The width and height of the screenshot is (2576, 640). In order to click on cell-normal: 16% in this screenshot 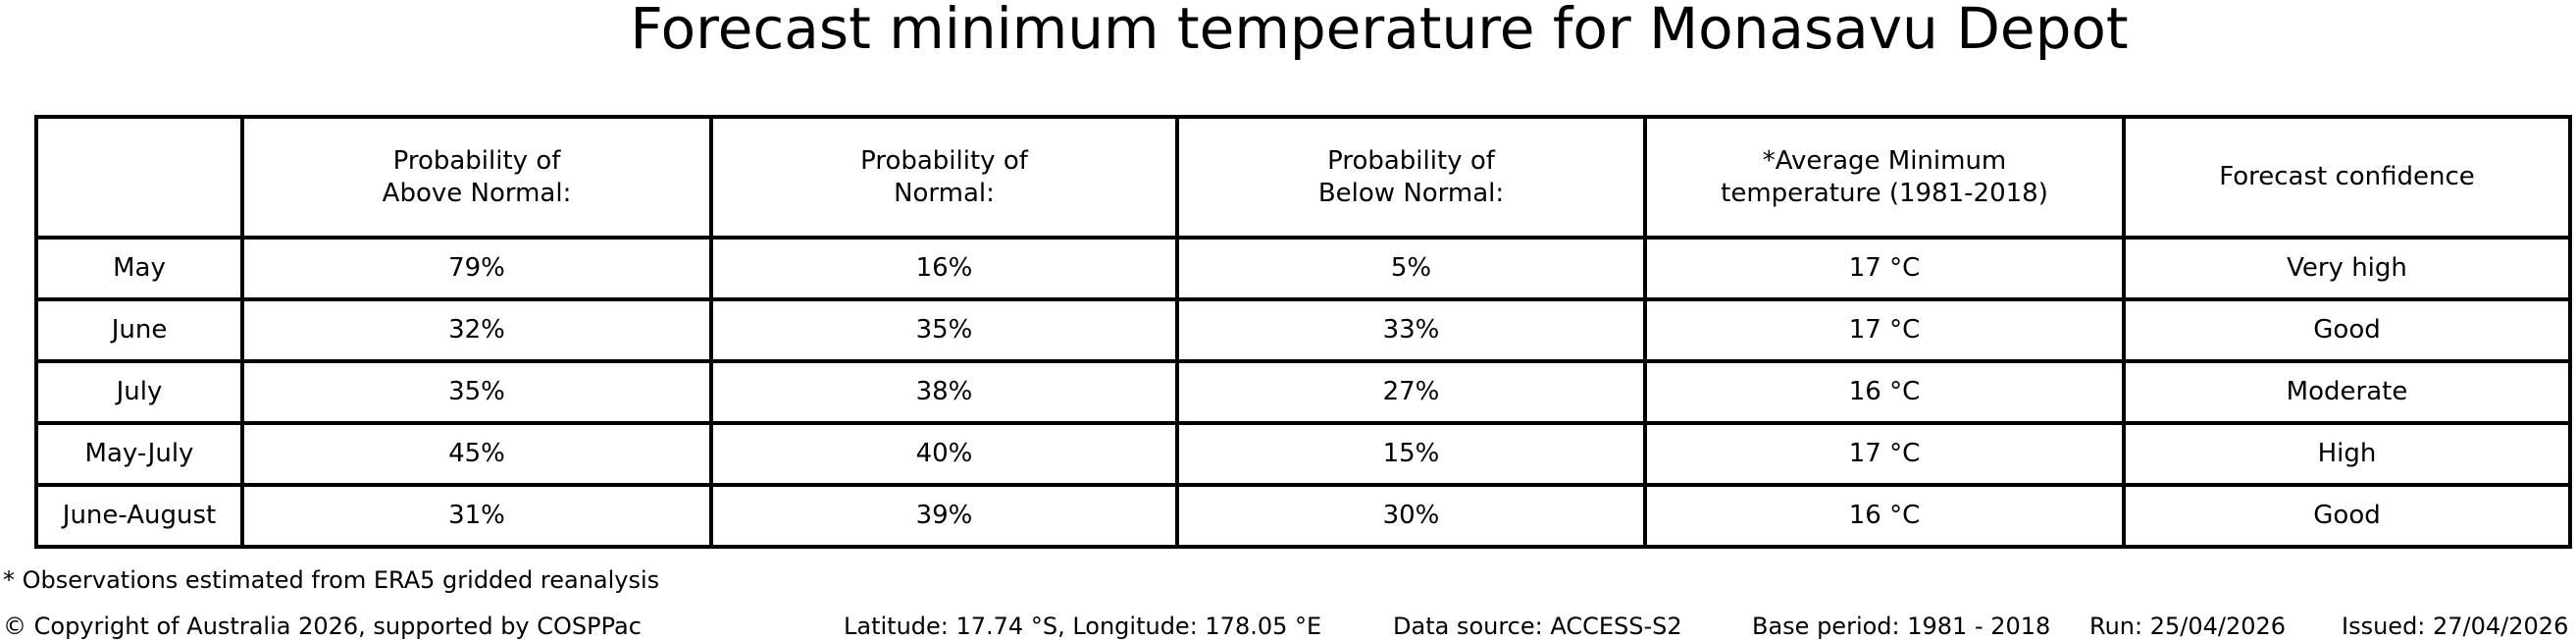, I will do `click(944, 268)`.